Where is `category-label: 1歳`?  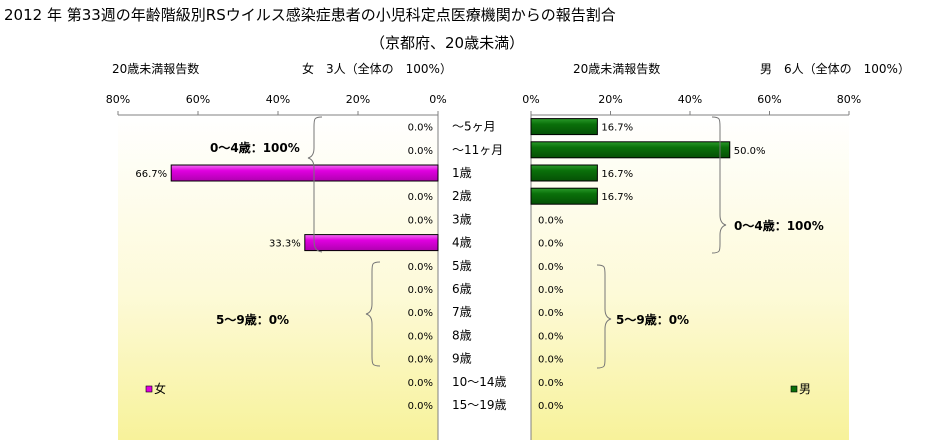 category-label: 1歳 is located at coordinates (462, 173).